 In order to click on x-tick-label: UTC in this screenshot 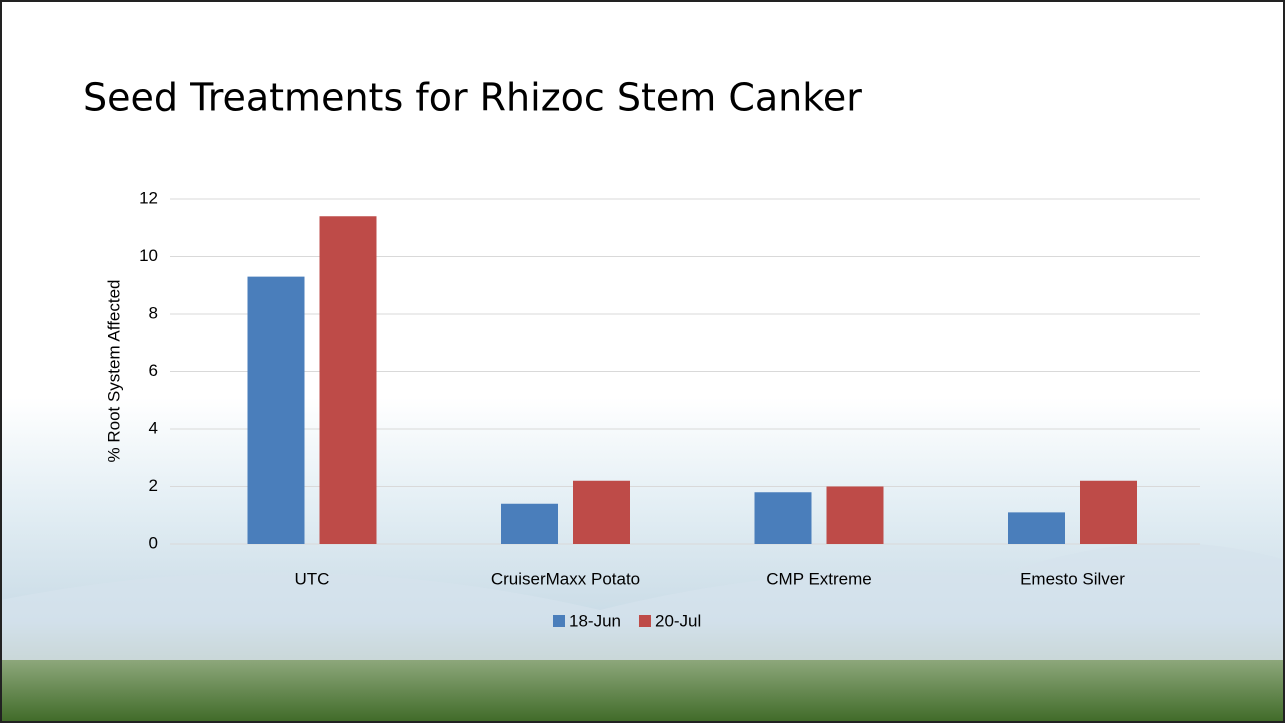, I will do `click(312, 578)`.